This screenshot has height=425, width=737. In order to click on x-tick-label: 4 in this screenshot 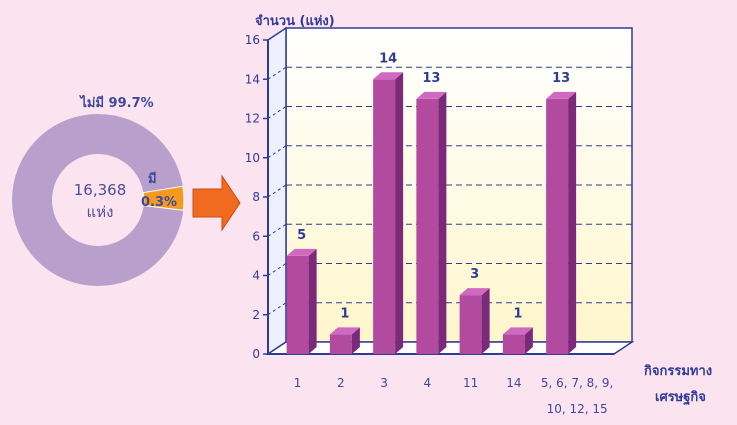, I will do `click(428, 383)`.